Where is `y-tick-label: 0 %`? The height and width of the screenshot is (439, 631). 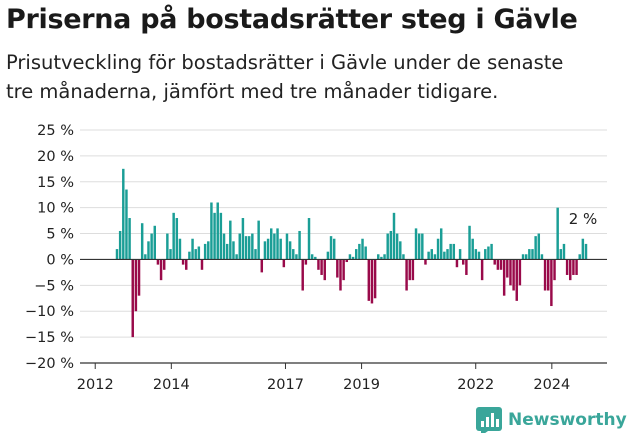
y-tick-label: 0 % is located at coordinates (60, 260).